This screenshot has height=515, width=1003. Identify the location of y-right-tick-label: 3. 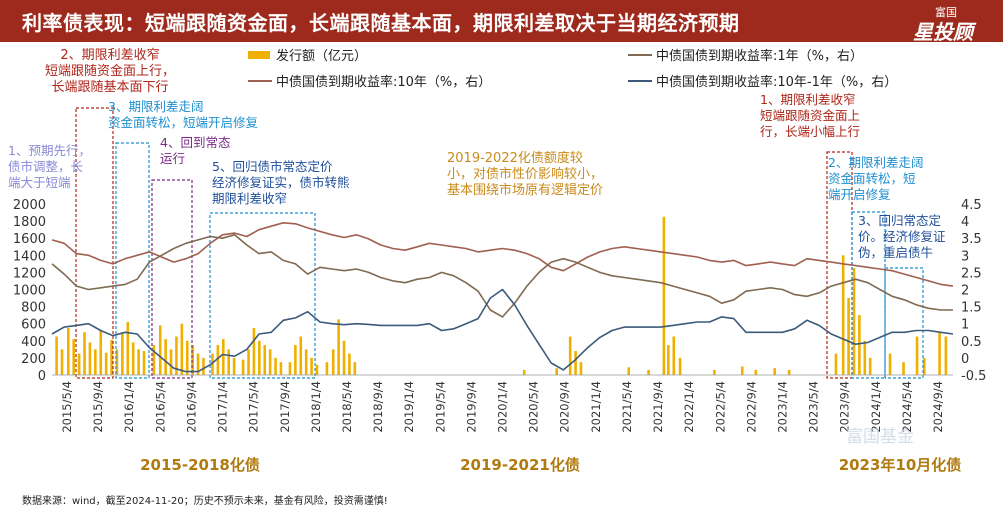
(965, 256).